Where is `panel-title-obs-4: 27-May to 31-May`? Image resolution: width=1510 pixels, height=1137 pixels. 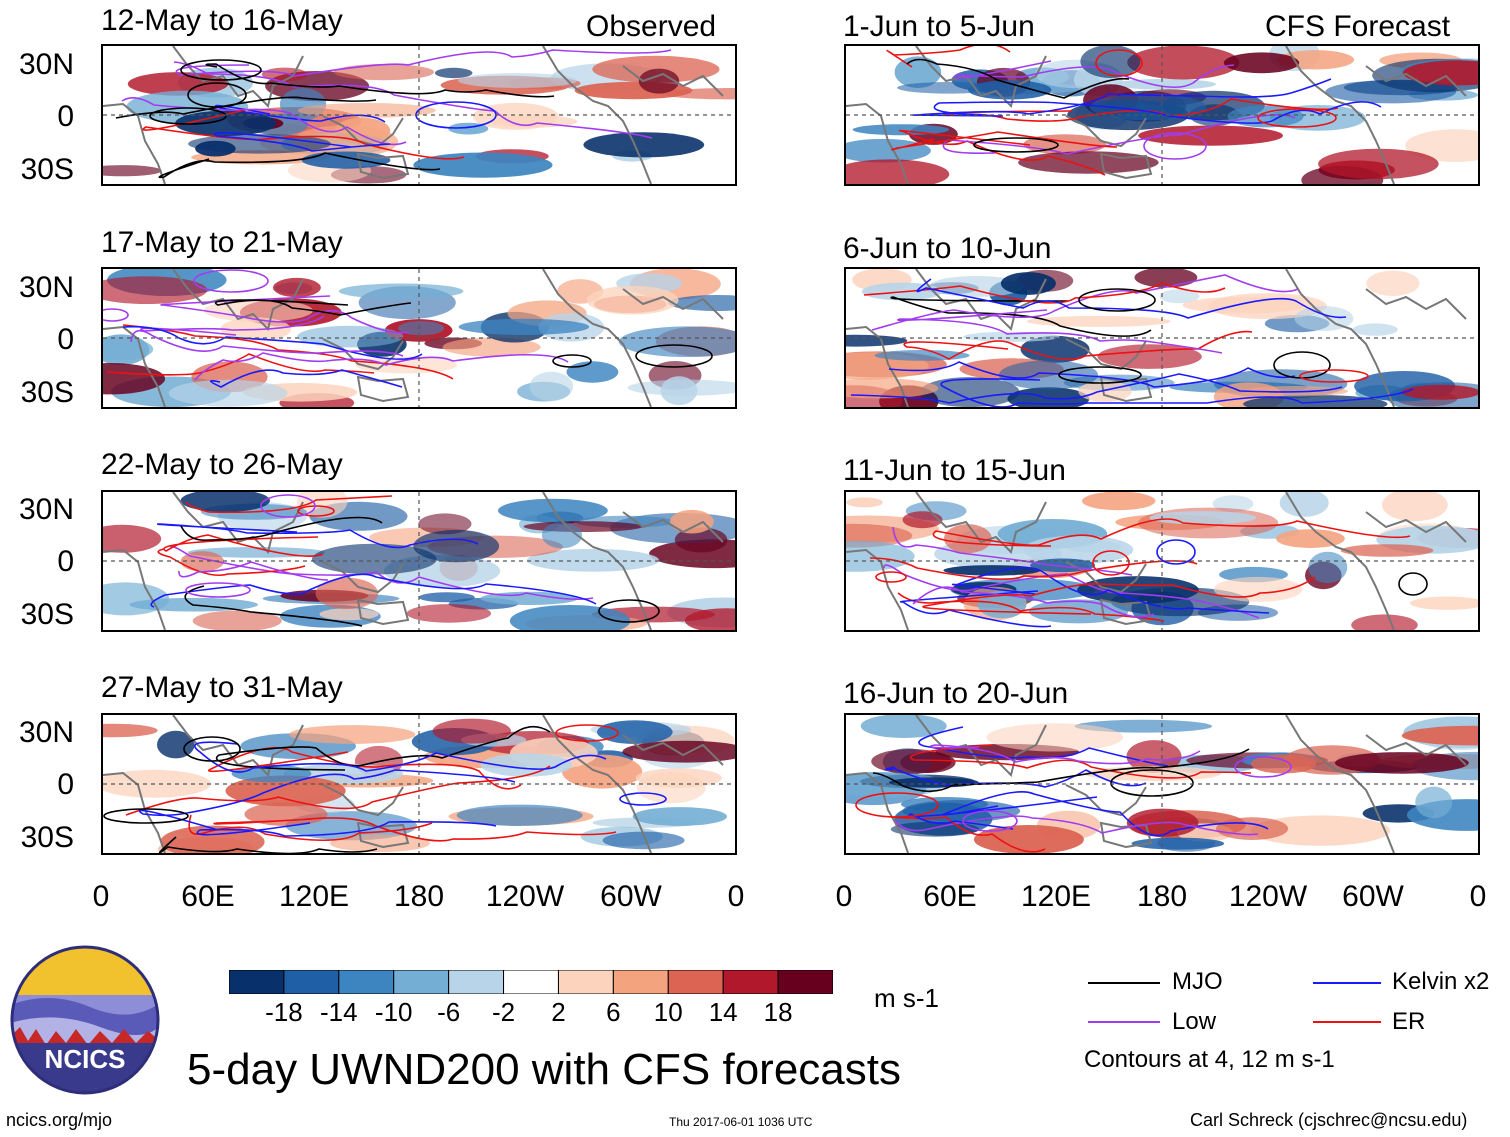 panel-title-obs-4: 27-May to 31-May is located at coordinates (222, 687).